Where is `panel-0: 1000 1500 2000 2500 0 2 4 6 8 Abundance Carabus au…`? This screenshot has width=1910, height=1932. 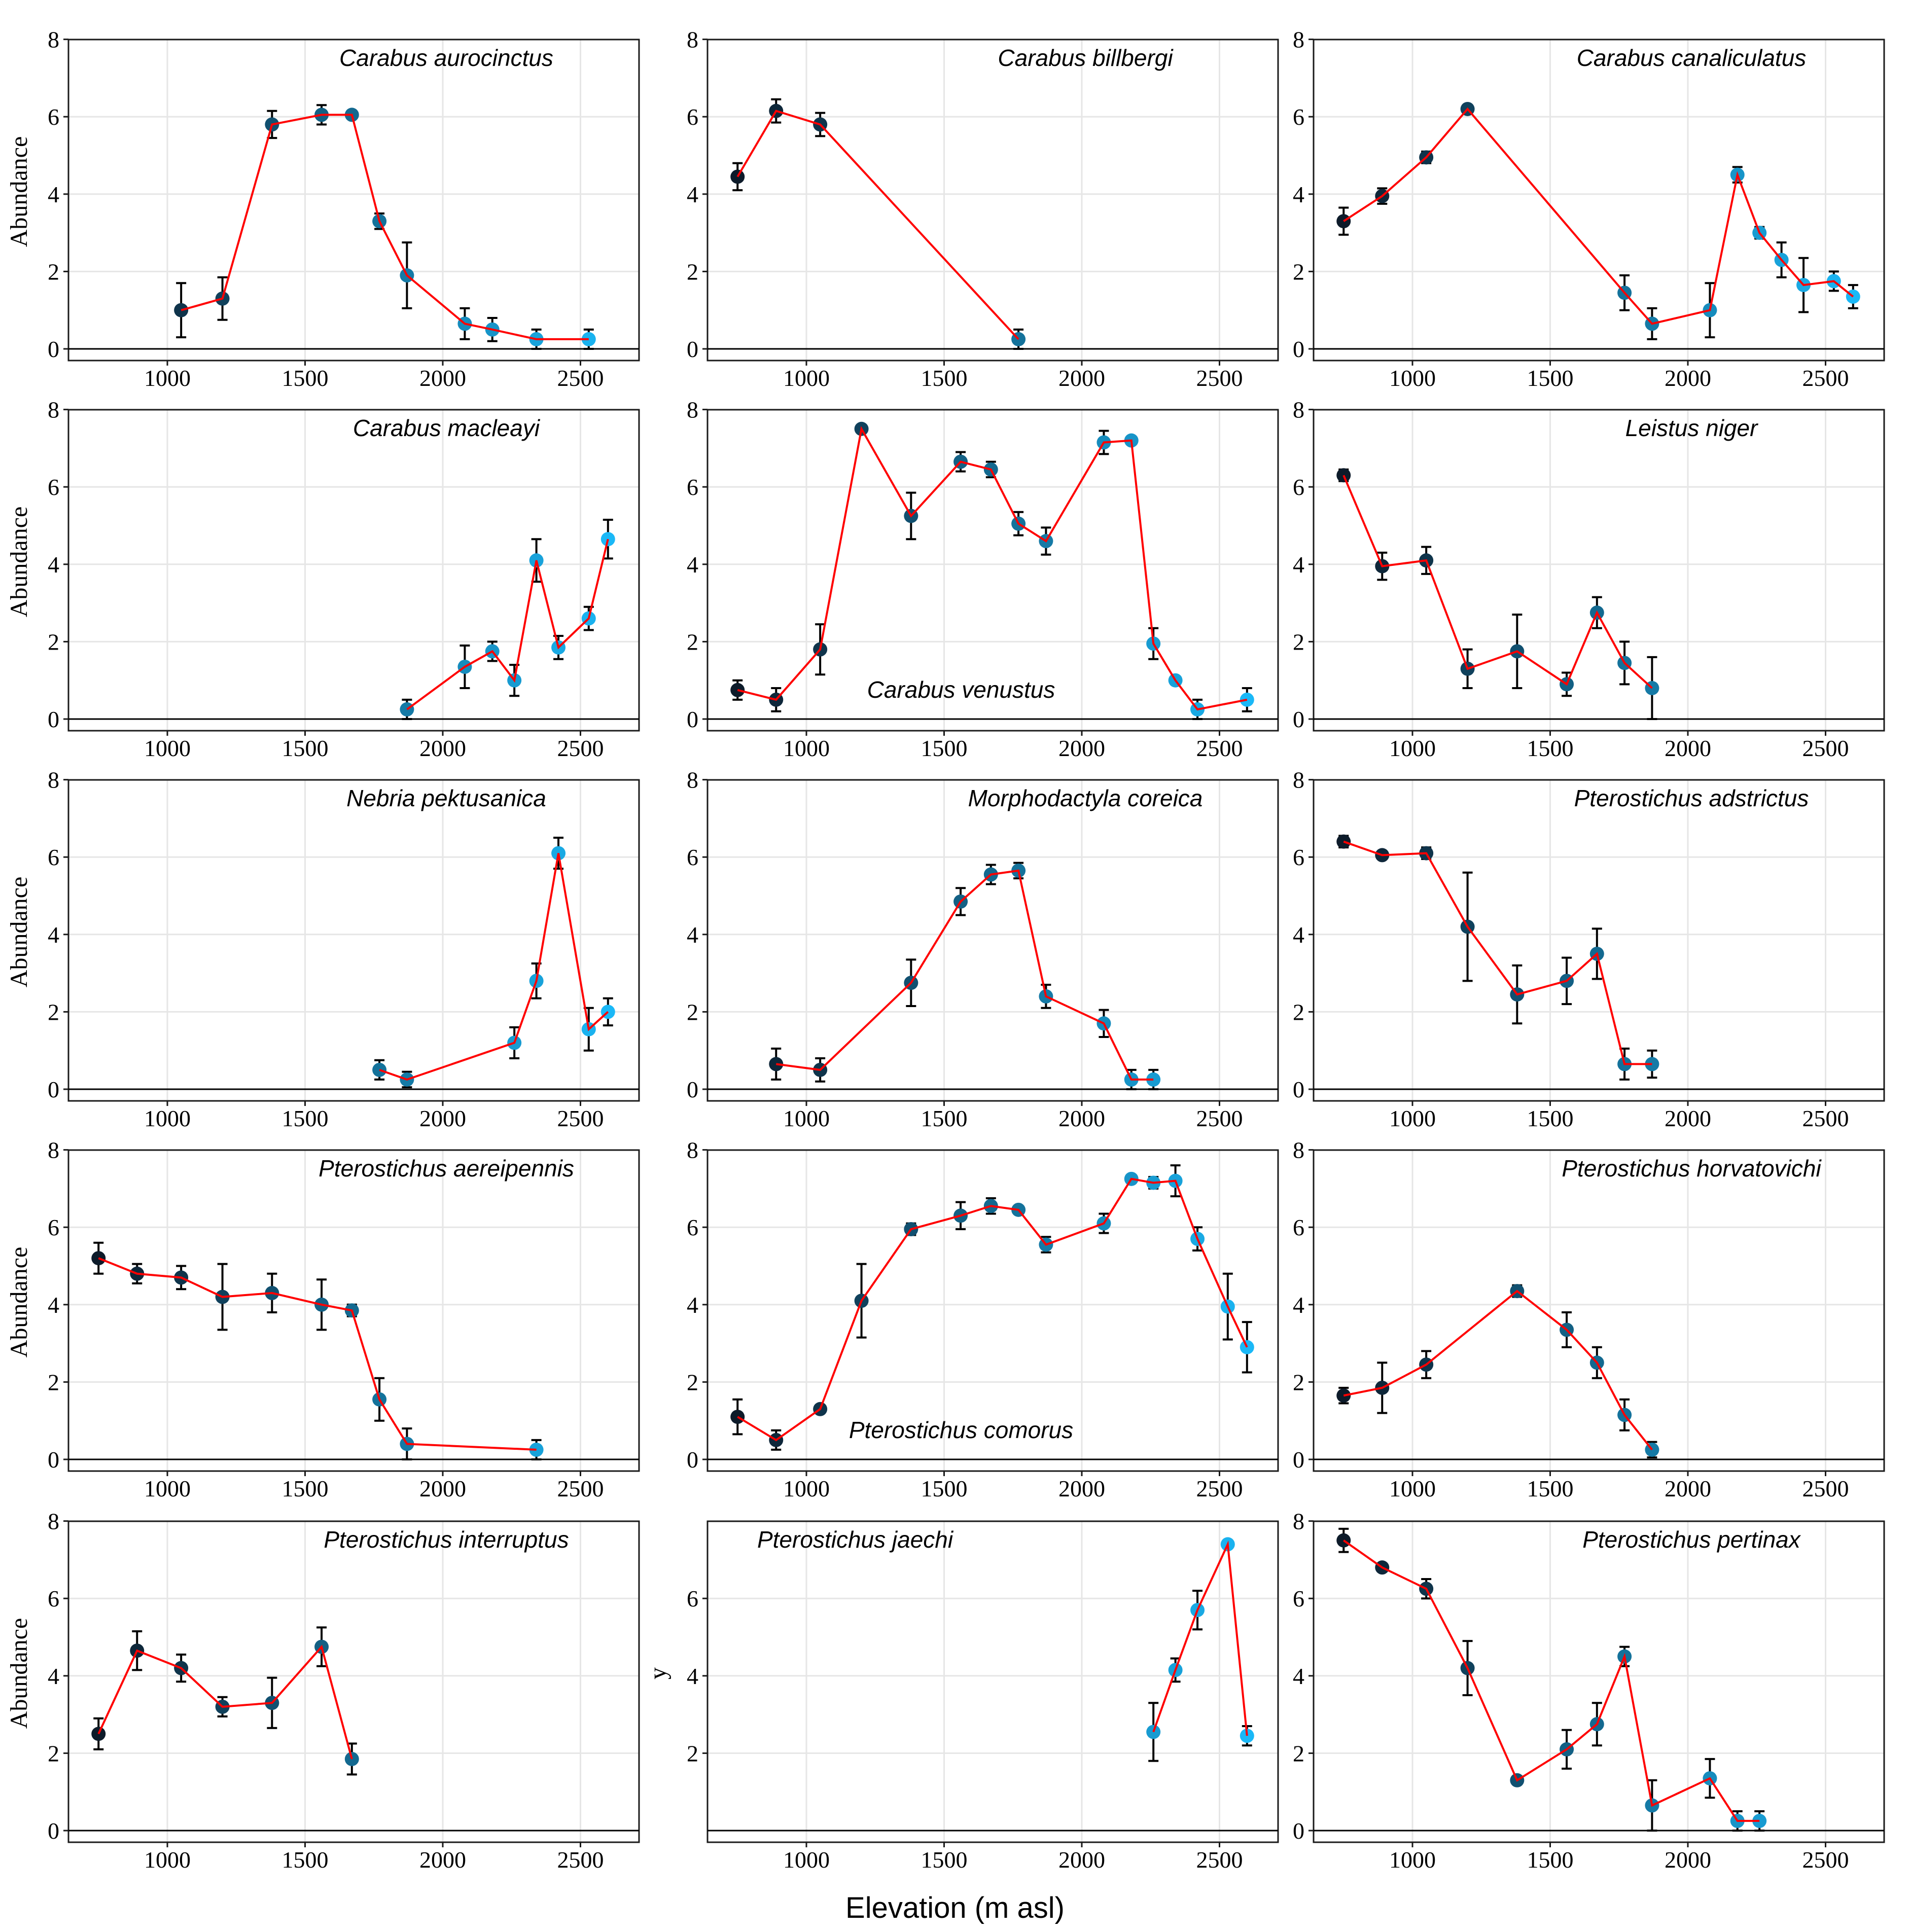
panel-0: 1000 1500 2000 2500 0 2 4 6 8 Abundance Carabus au… is located at coordinates (323, 209).